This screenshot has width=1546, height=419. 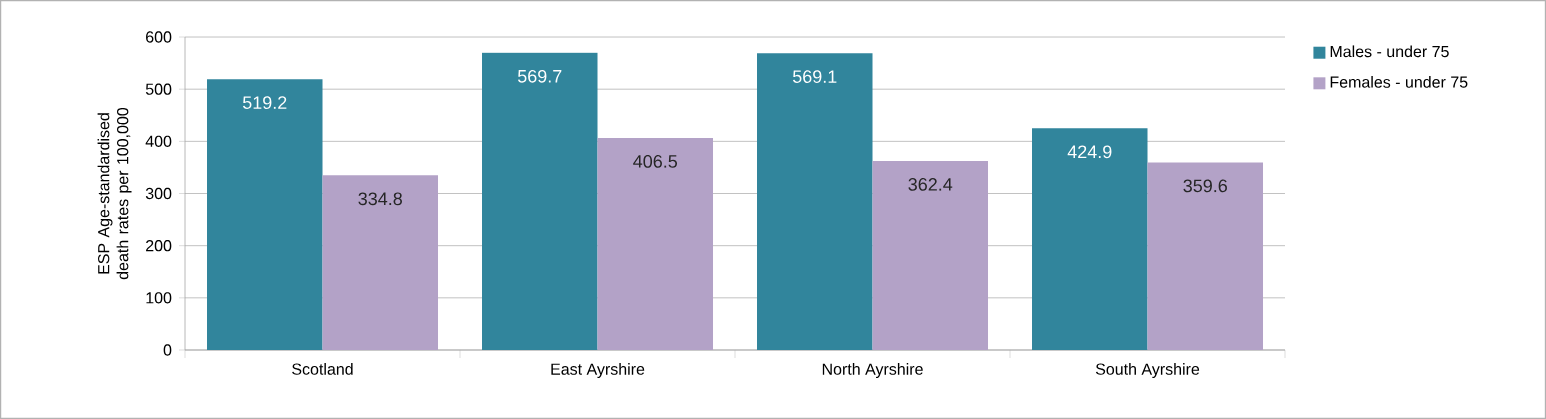 What do you see at coordinates (1389, 51) in the screenshot?
I see `legend-label: Males - under 75` at bounding box center [1389, 51].